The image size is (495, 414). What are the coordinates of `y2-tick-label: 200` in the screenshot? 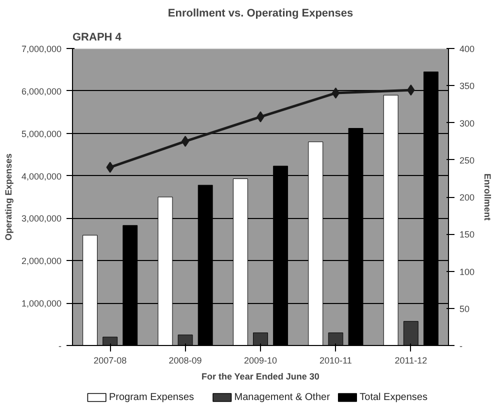 It's located at (467, 197).